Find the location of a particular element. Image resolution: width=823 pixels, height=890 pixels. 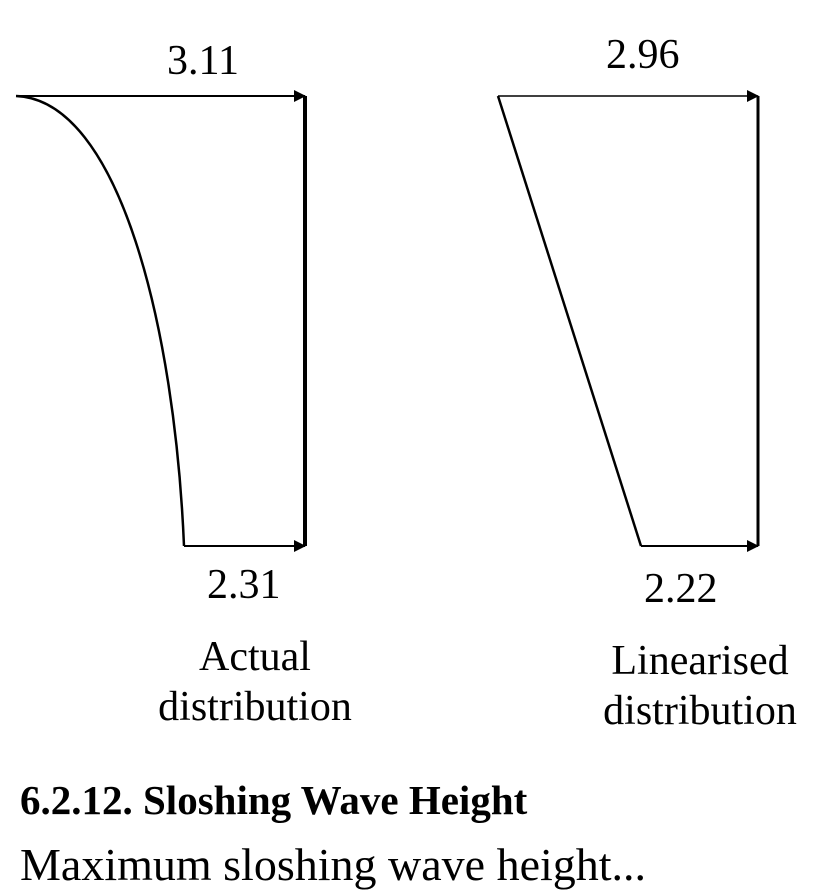

linearised-caption-line1: Linearised is located at coordinates (700, 661).